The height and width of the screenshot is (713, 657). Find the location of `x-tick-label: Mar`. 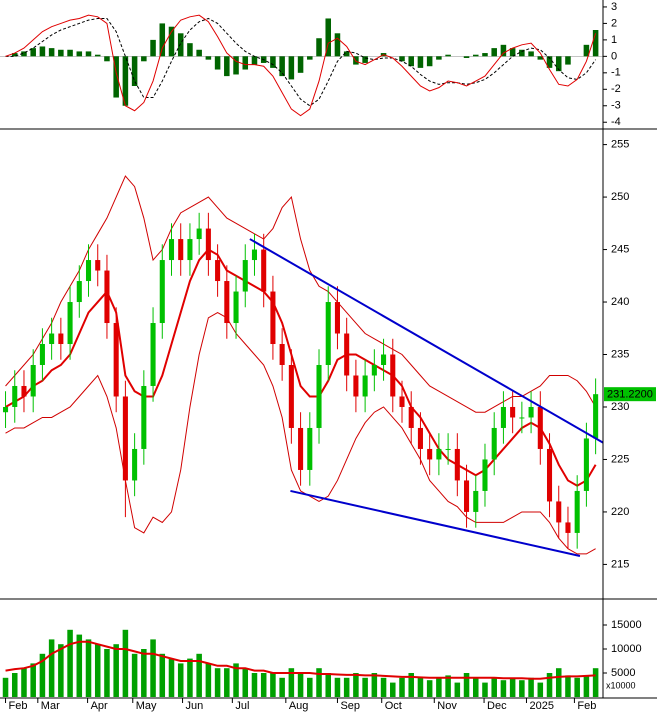

x-tick-label: Mar is located at coordinates (50, 706).